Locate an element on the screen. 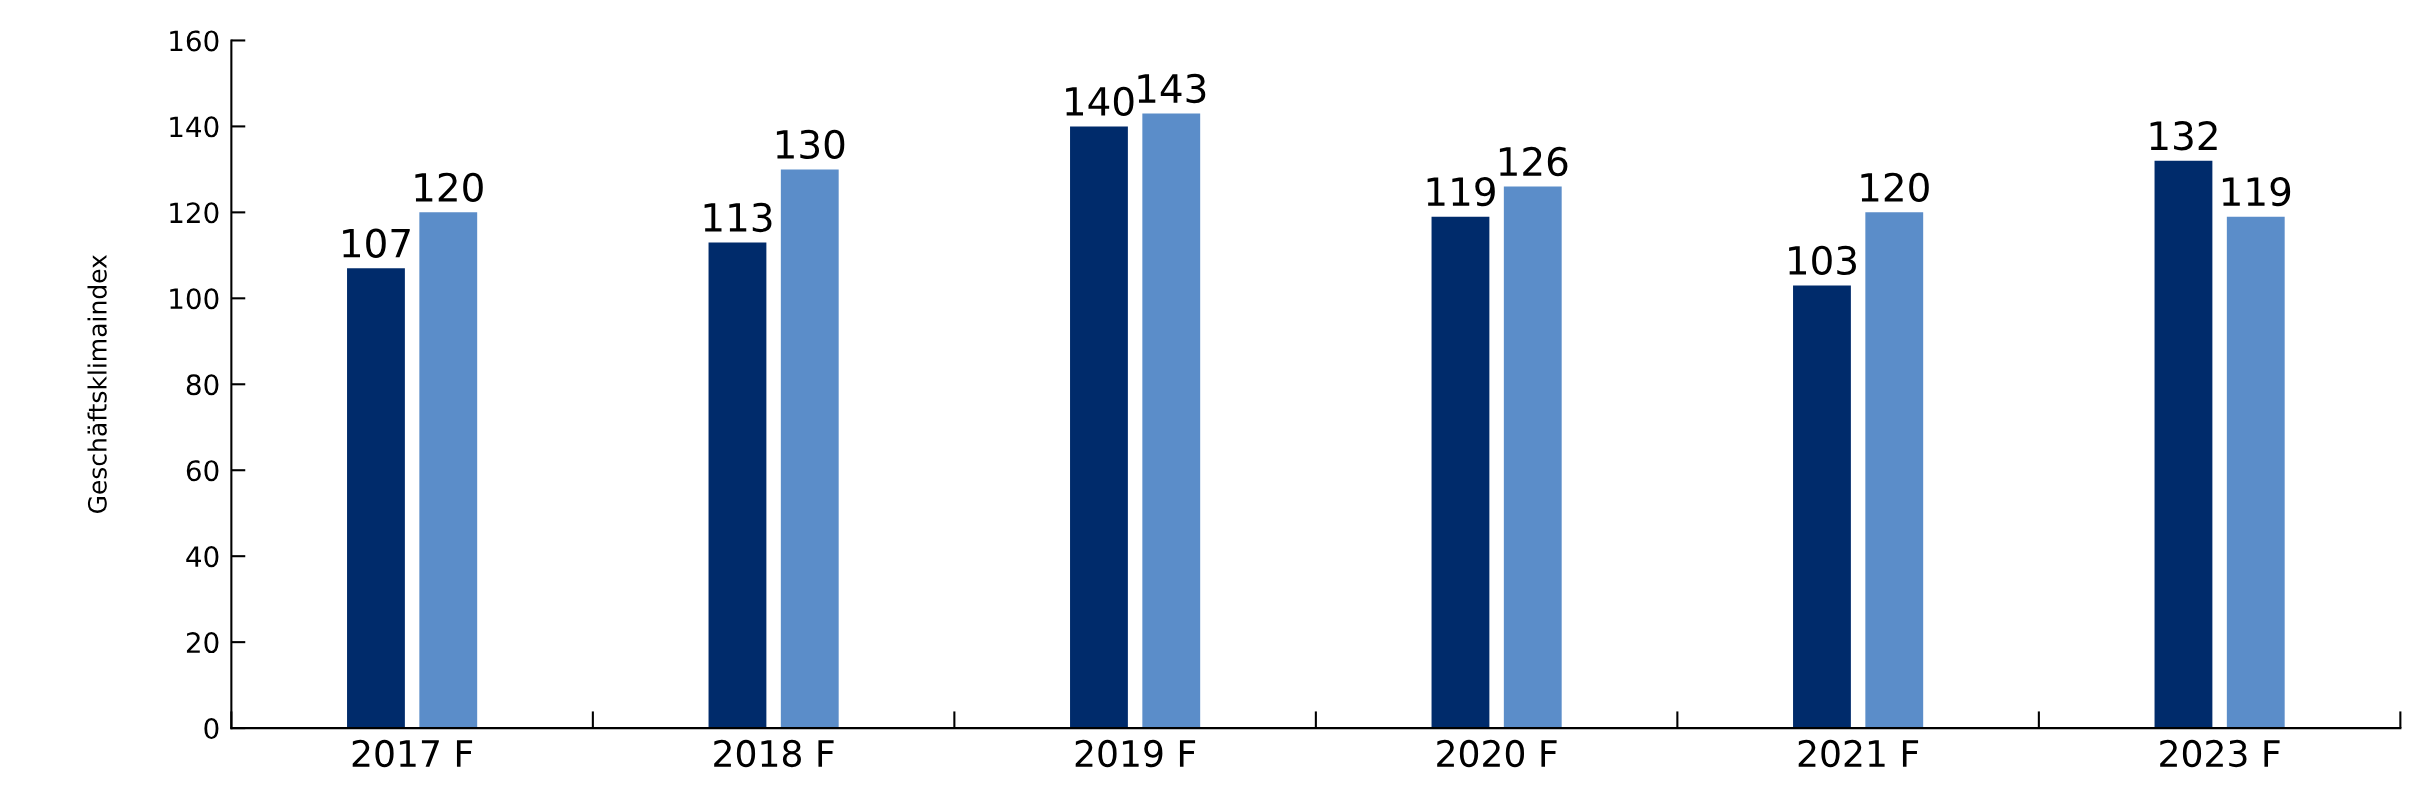  y-tick-label: 0 is located at coordinates (211, 729).